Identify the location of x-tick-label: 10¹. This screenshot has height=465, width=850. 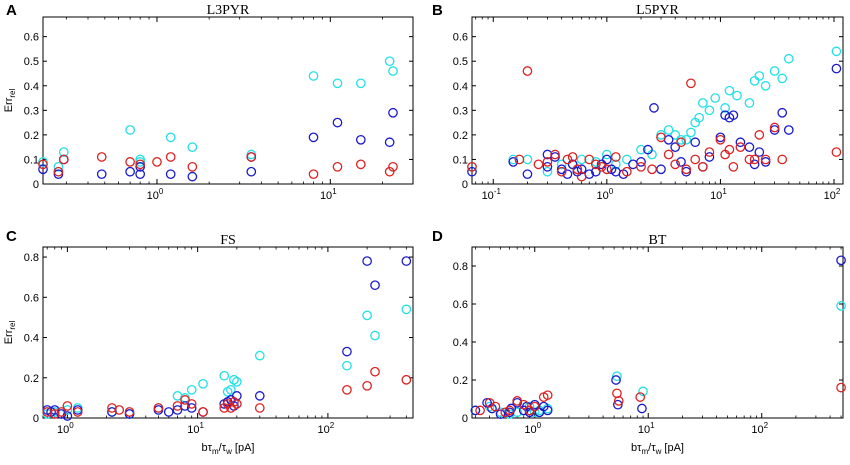
(718, 194).